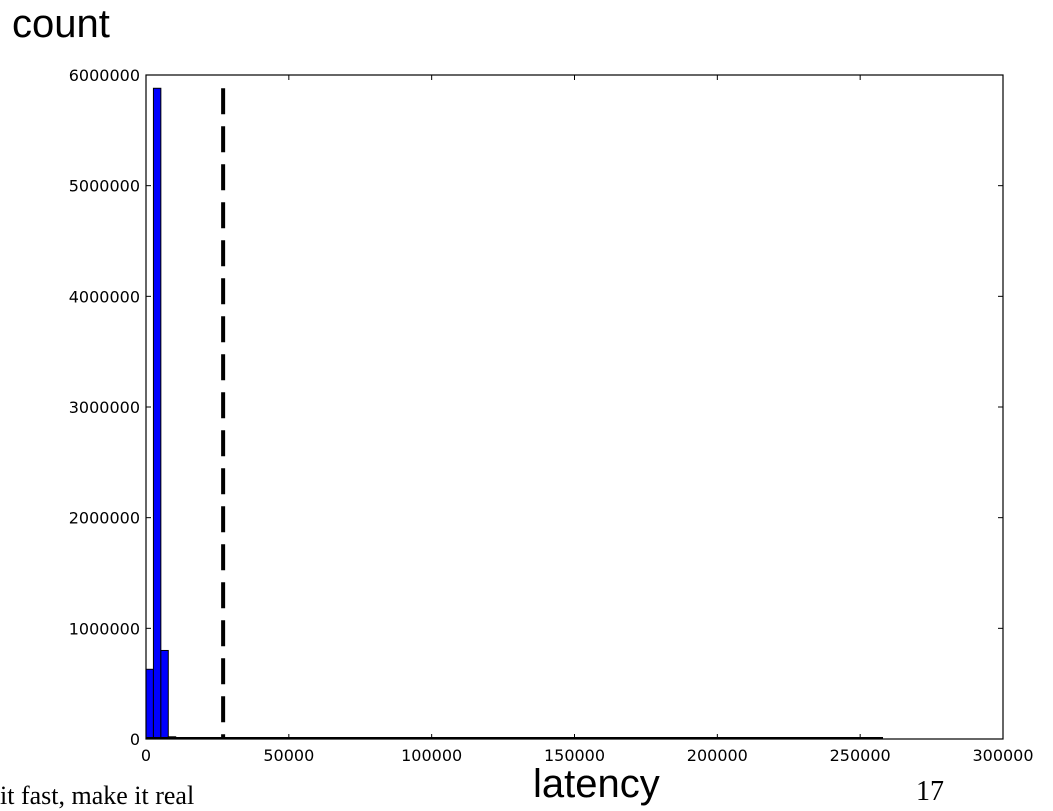 The image size is (1053, 811). What do you see at coordinates (146, 755) in the screenshot?
I see `x-tick-label: 0` at bounding box center [146, 755].